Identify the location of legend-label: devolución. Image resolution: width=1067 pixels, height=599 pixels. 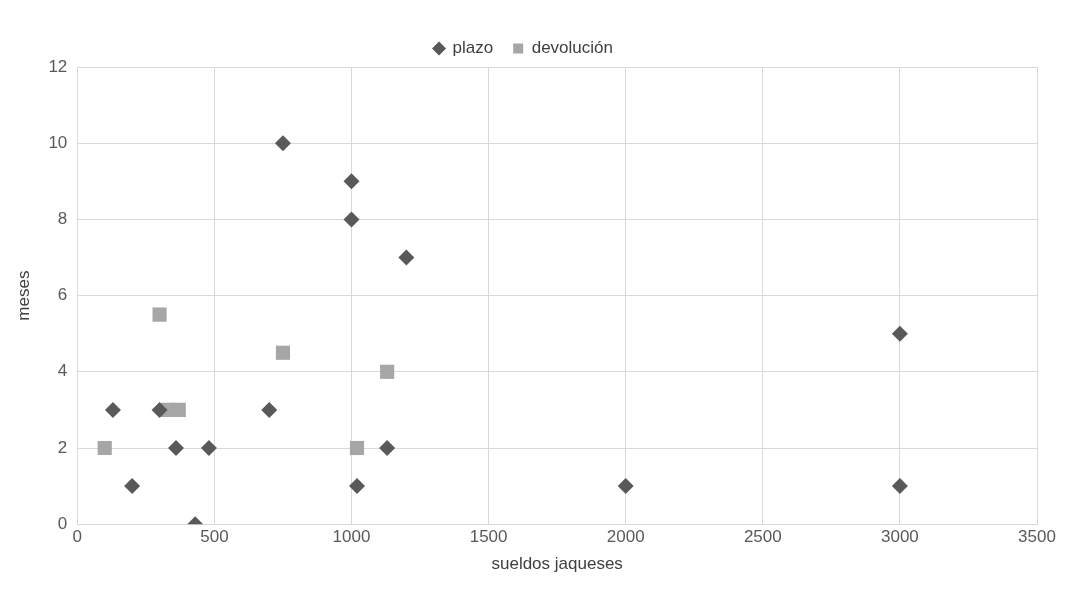
(572, 48).